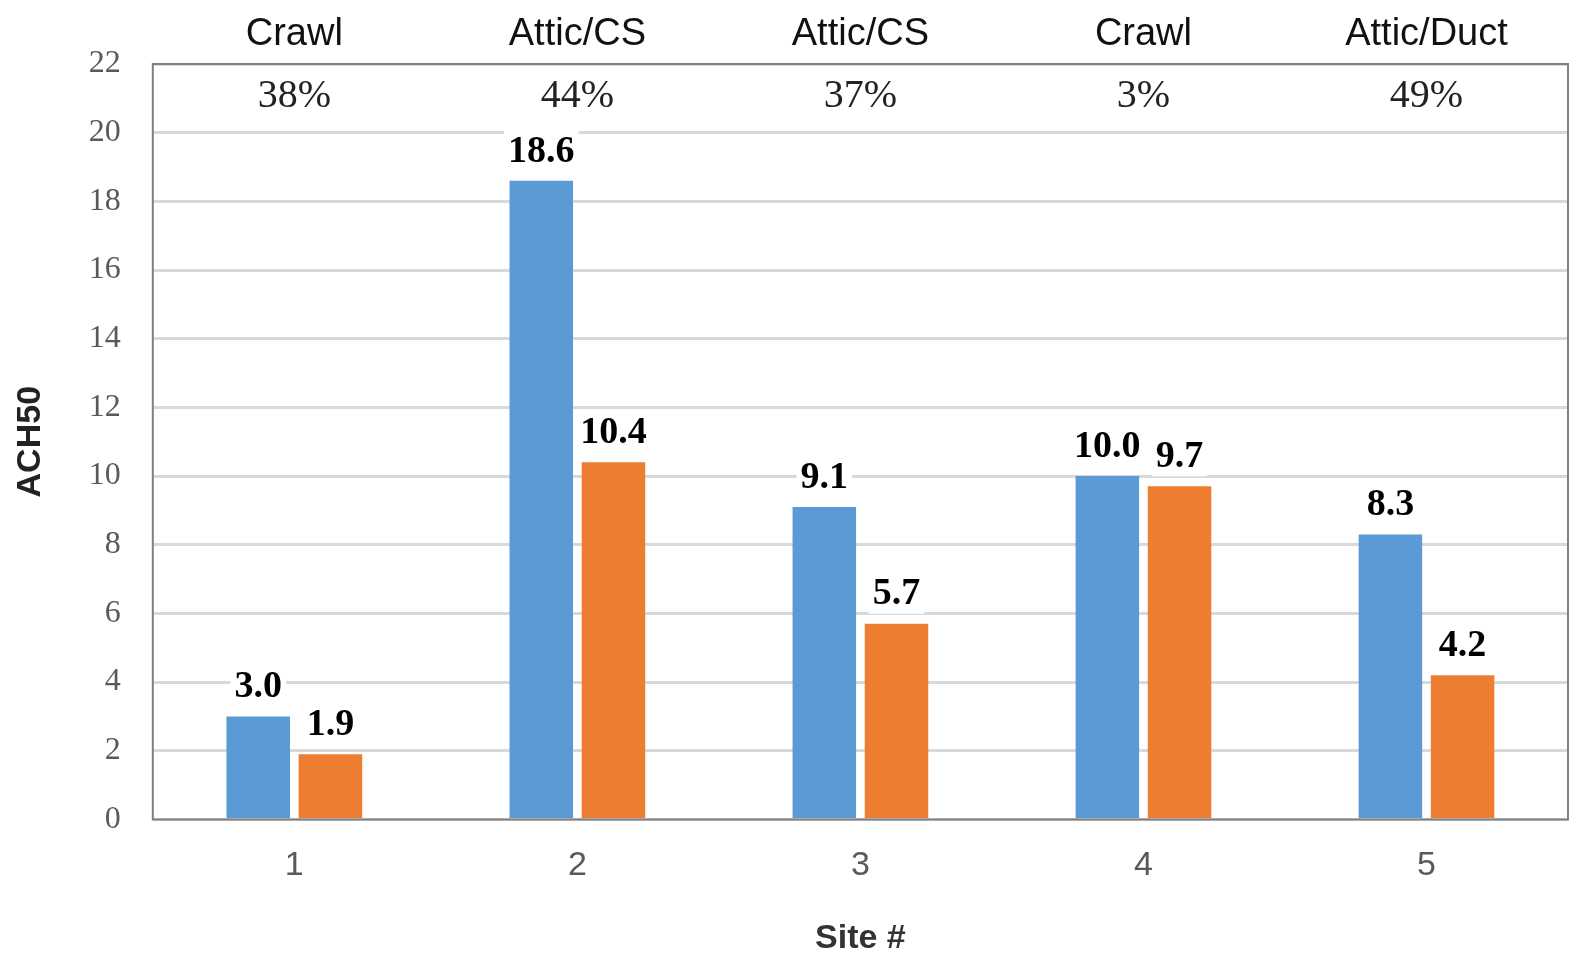 Image resolution: width=1586 pixels, height=963 pixels. What do you see at coordinates (1179, 454) in the screenshot?
I see `data-label: 9.7` at bounding box center [1179, 454].